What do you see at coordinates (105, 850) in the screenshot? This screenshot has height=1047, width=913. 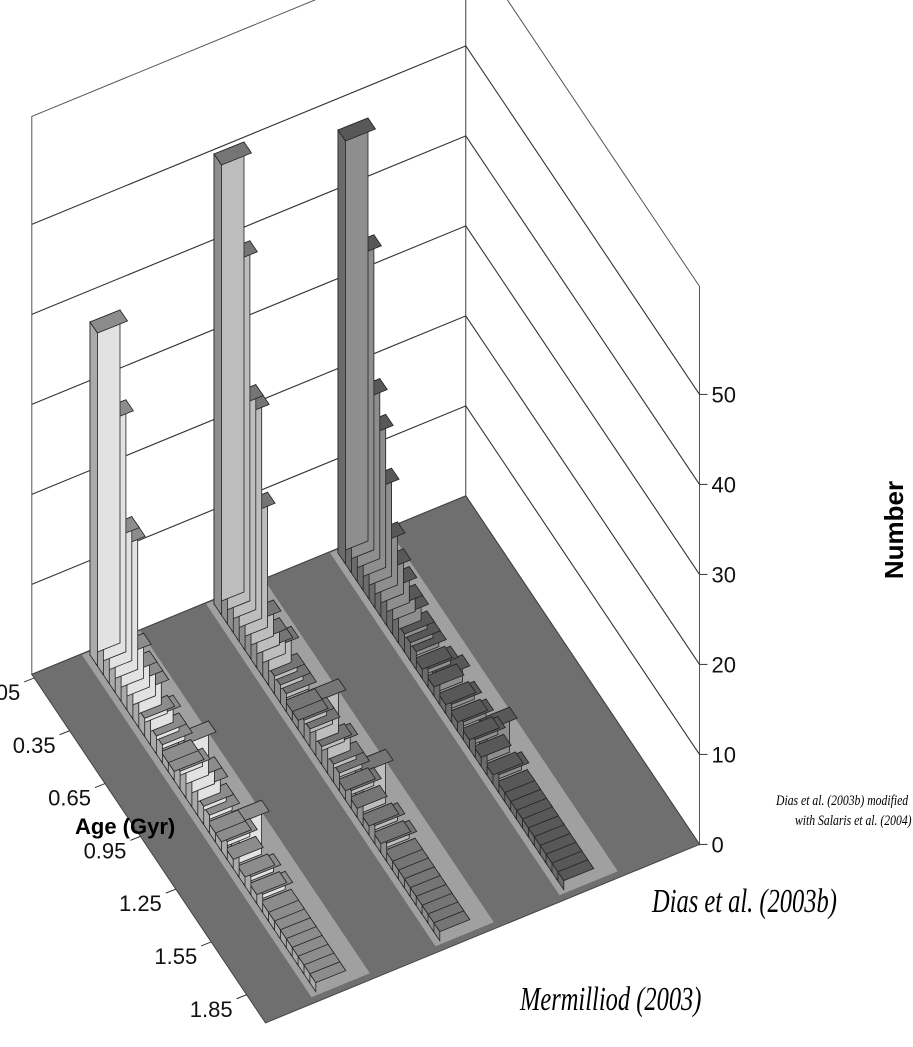 I see `x-tick-label: 0.95` at bounding box center [105, 850].